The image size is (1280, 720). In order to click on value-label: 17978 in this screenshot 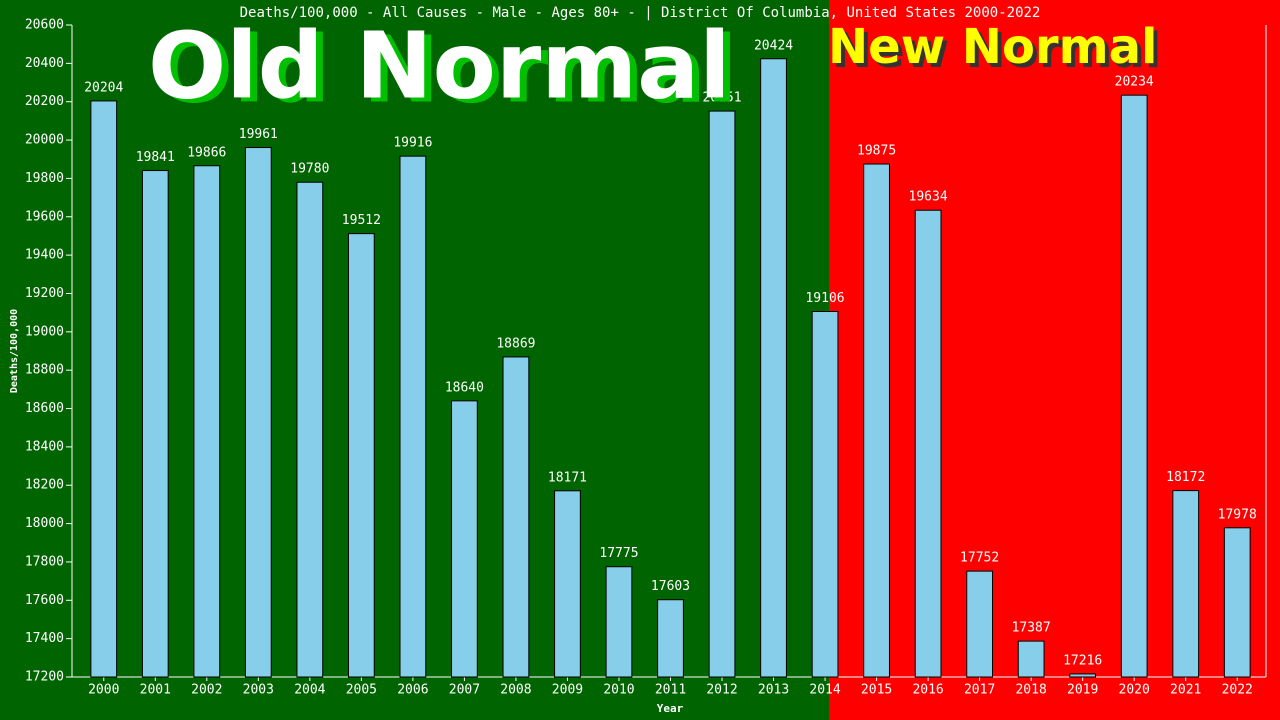, I will do `click(1237, 514)`.